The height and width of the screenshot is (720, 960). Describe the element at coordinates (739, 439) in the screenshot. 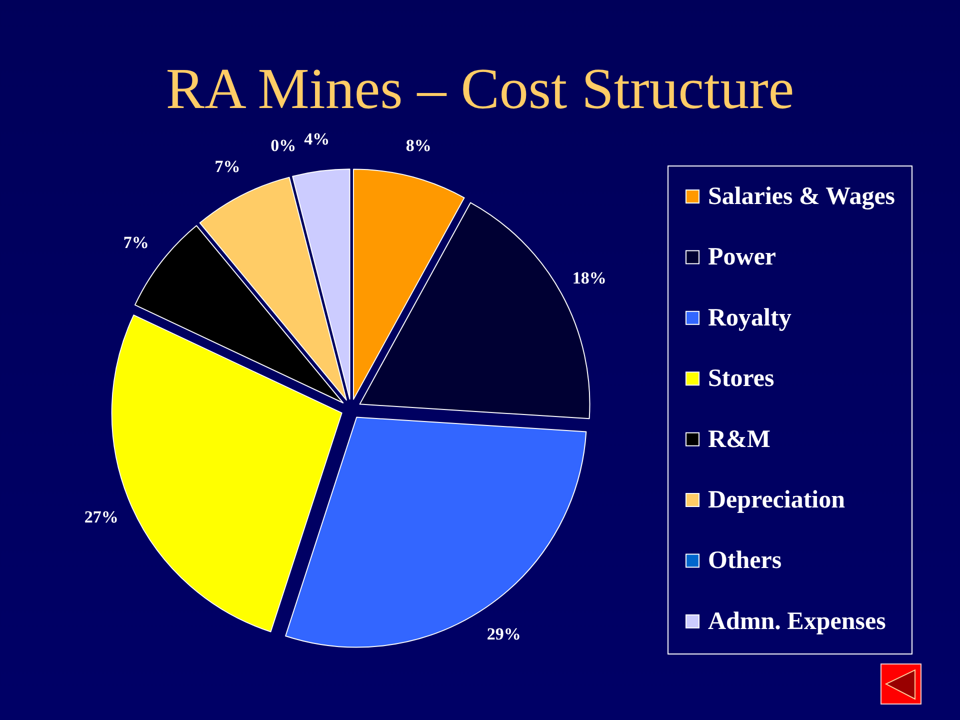

I see `legend-label: R&M` at that location.